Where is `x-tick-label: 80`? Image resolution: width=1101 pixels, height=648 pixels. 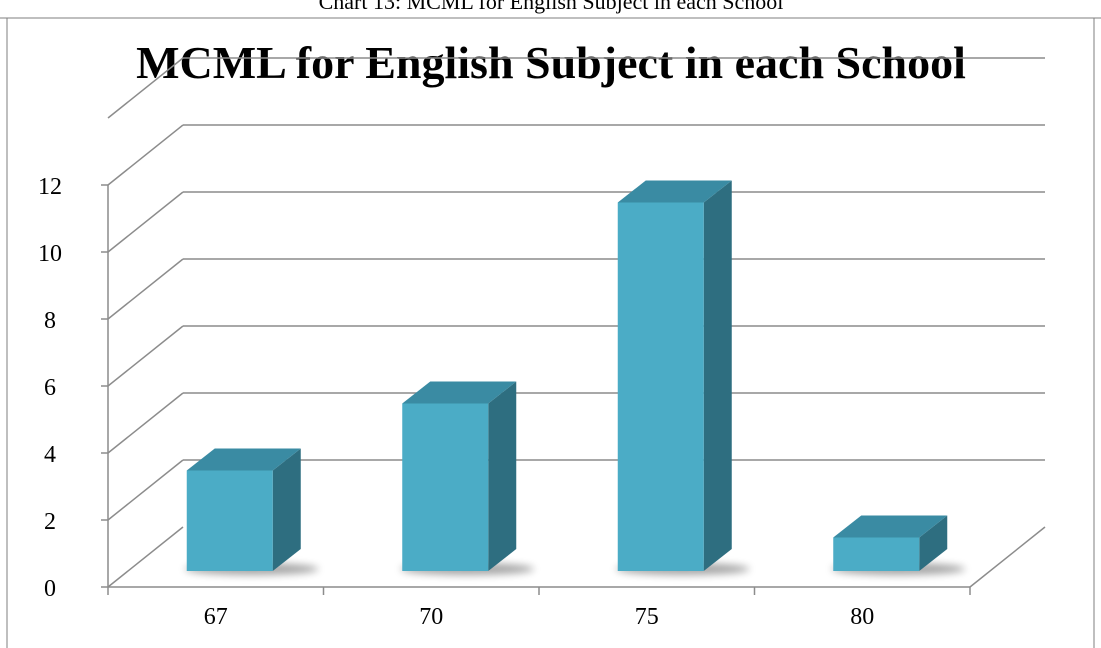 x-tick-label: 80 is located at coordinates (862, 617).